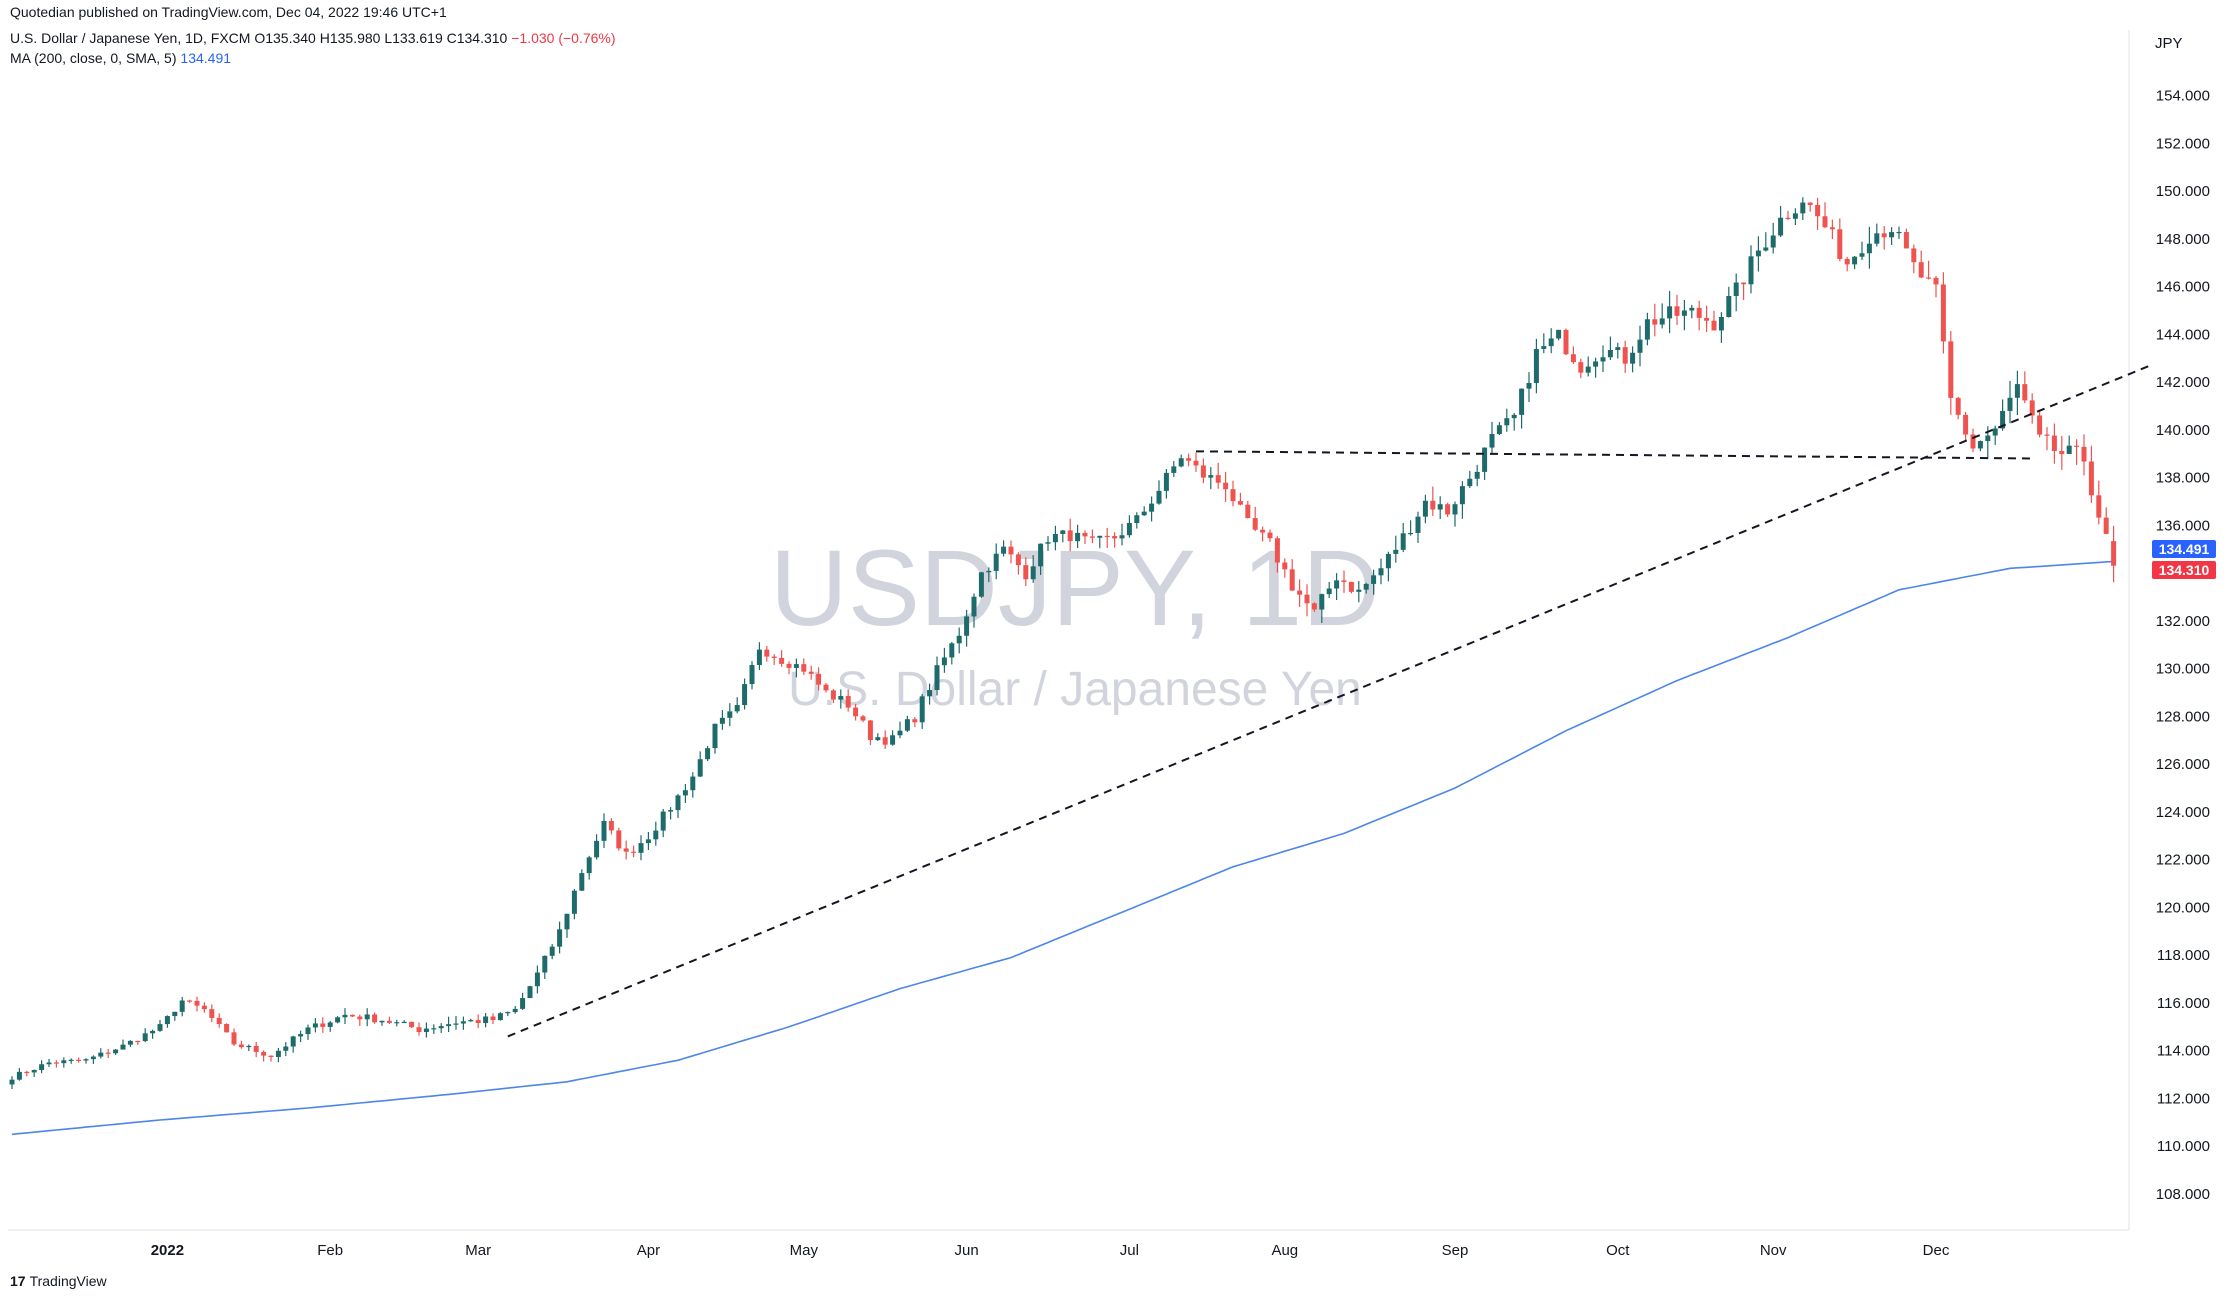 This screenshot has height=1299, width=2229. What do you see at coordinates (381, 38) in the screenshot?
I see `ohlc-values: O135.340 H135.980 L133.619 C134.310` at bounding box center [381, 38].